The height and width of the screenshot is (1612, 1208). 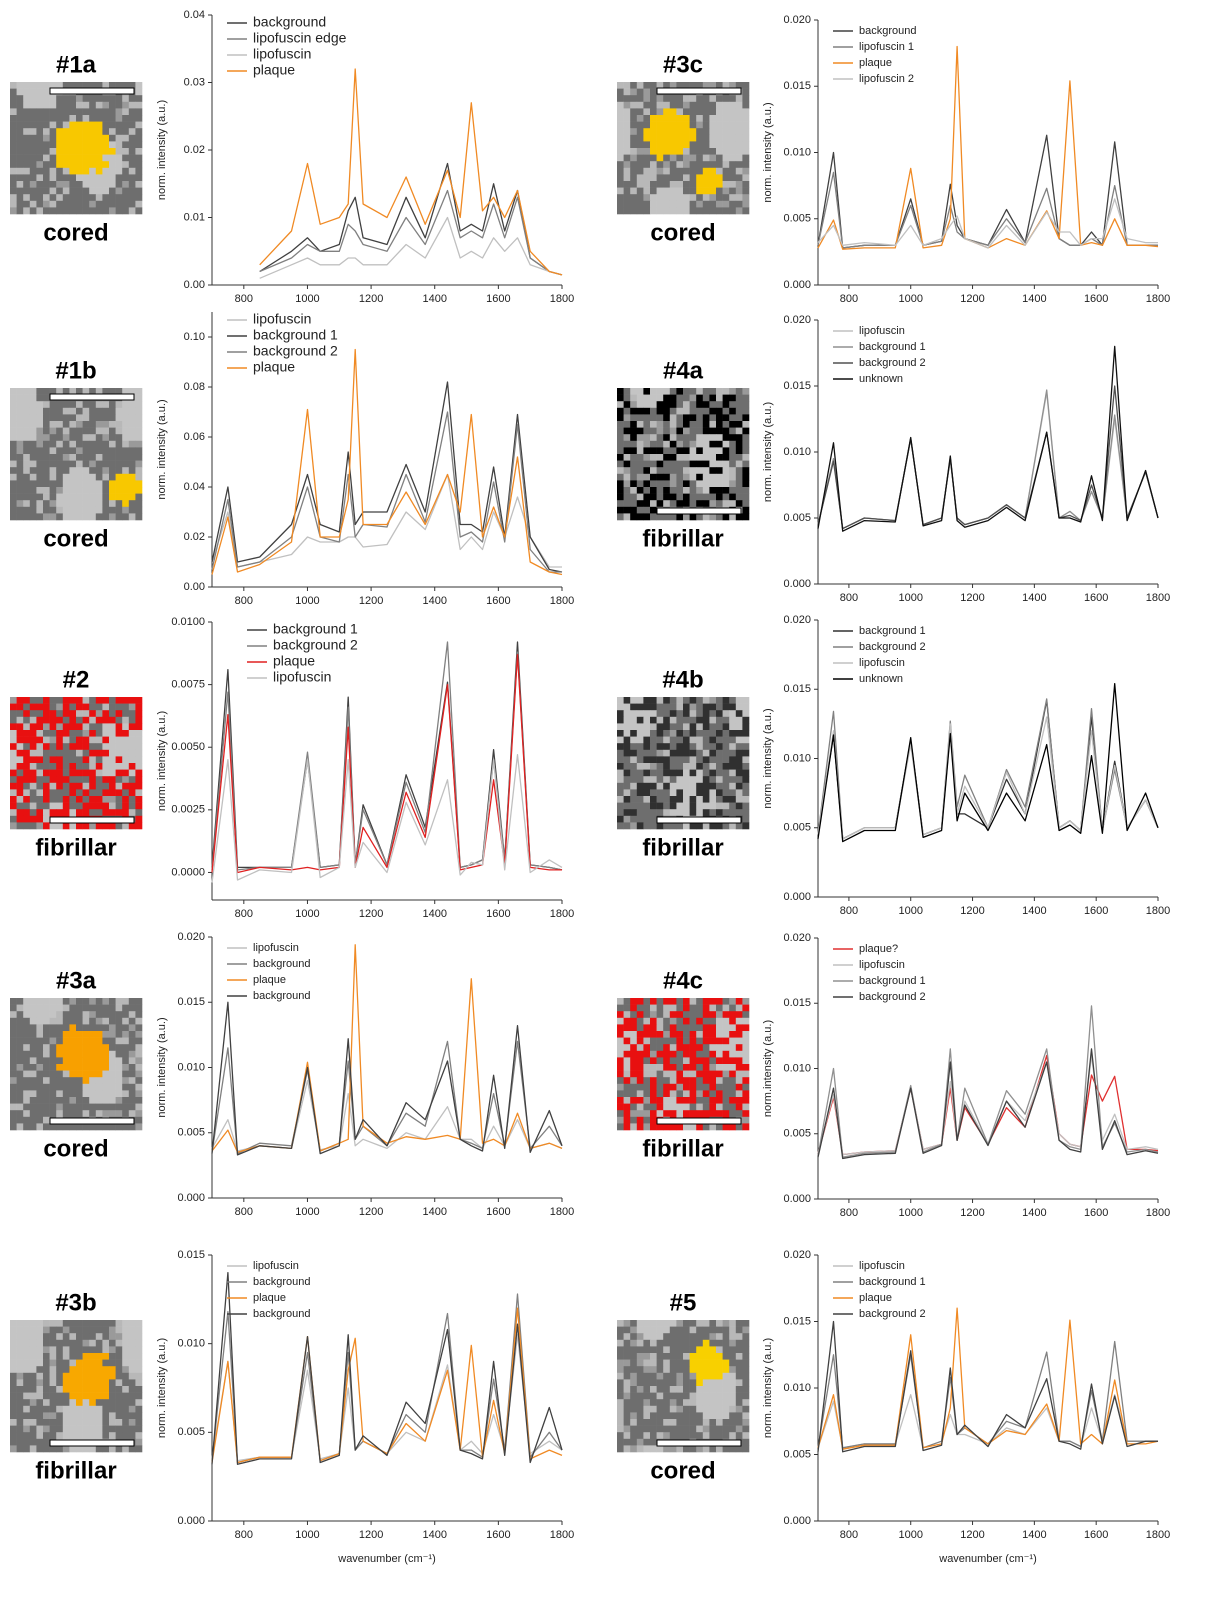 I want to click on legend-label: background 2, so click(x=295, y=351).